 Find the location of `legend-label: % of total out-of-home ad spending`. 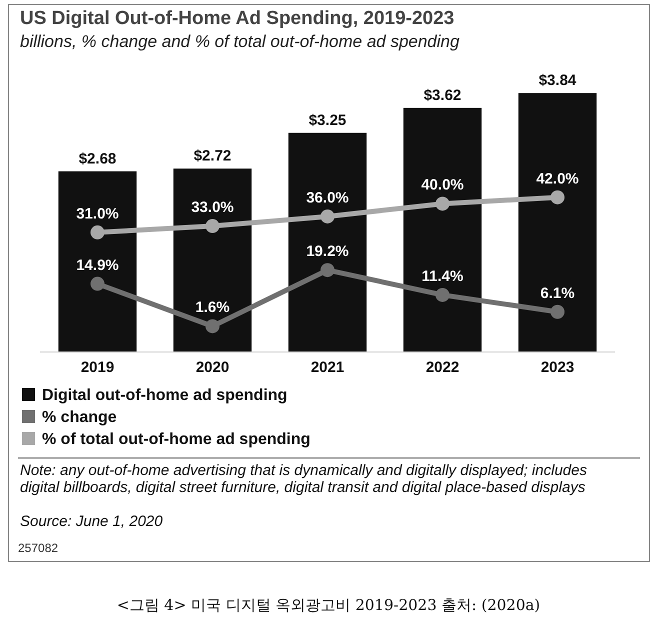

legend-label: % of total out-of-home ad spending is located at coordinates (176, 439).